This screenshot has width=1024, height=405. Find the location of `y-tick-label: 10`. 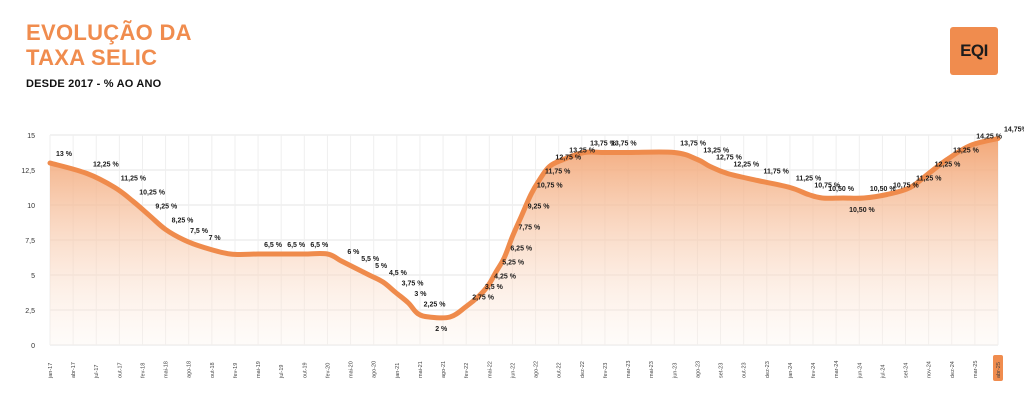

y-tick-label: 10 is located at coordinates (31, 206).